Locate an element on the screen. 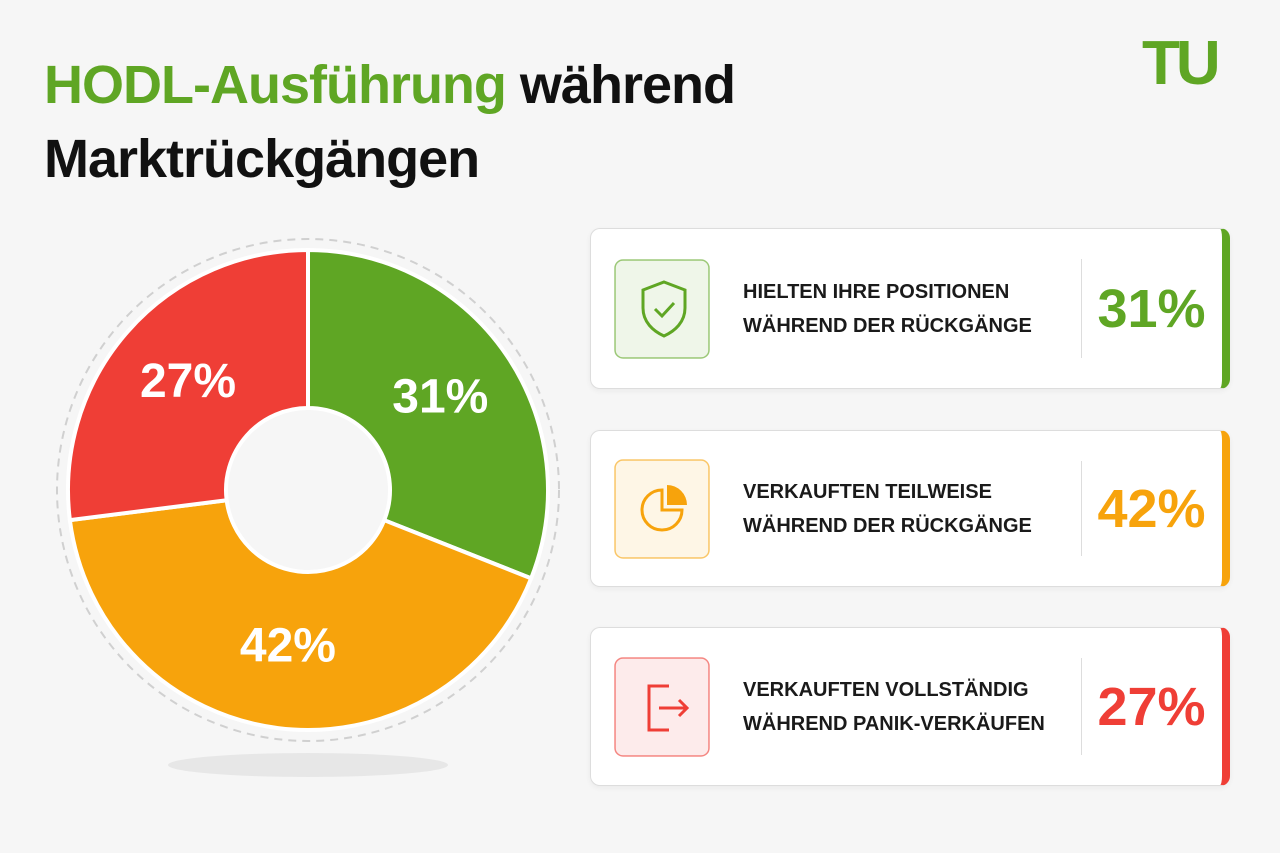 The image size is (1280, 853). segment-label: 42% is located at coordinates (288, 645).